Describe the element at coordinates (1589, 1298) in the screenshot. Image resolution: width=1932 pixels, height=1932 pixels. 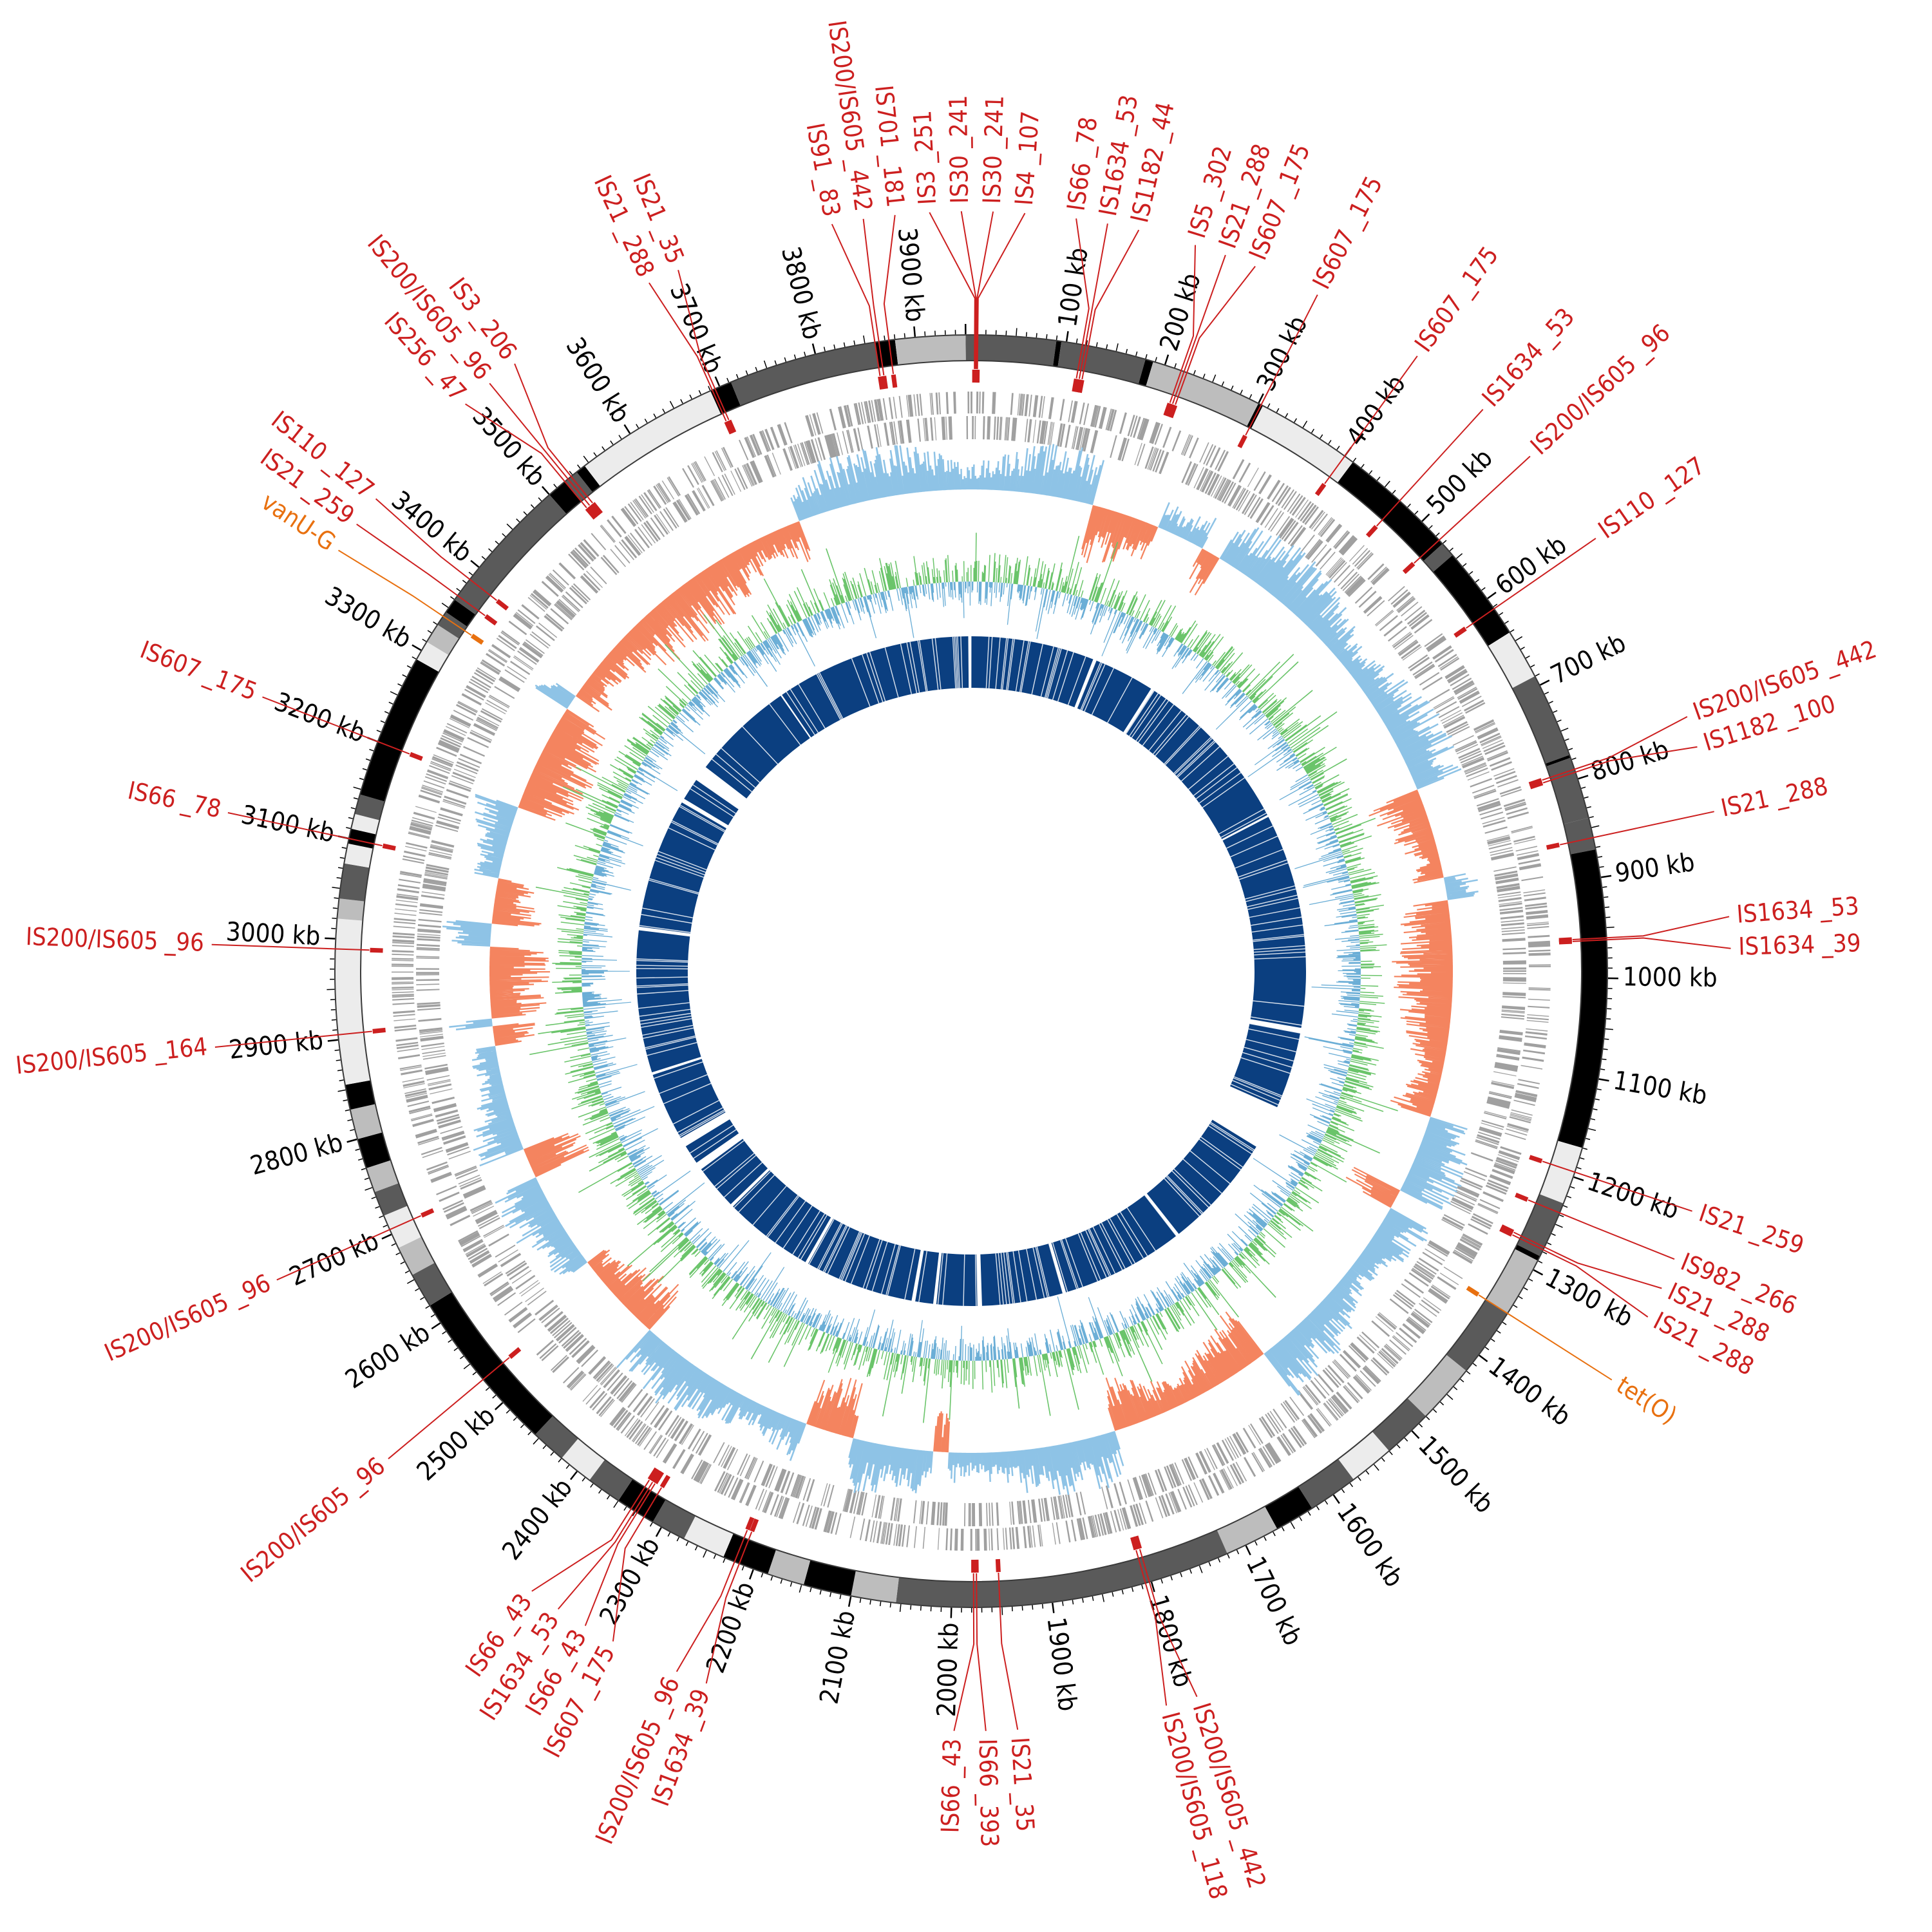
I see `scale-label: 1300 kb` at that location.